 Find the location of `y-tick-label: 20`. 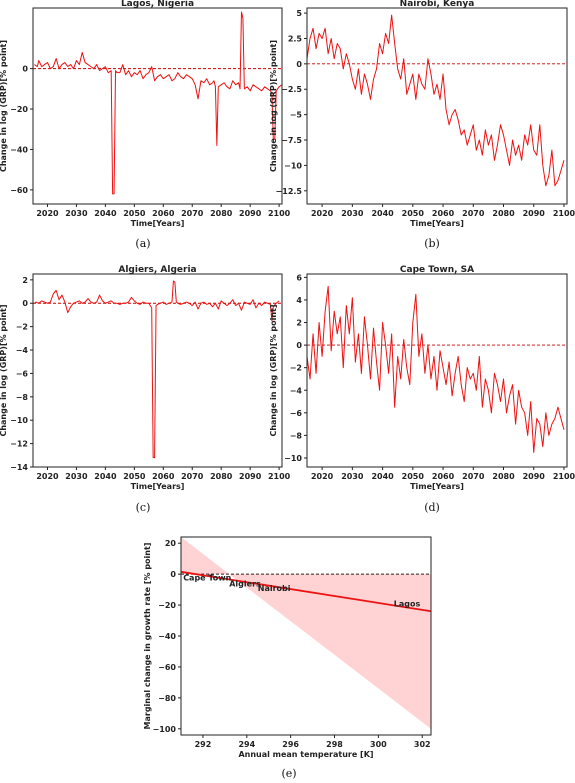

y-tick-label: 20 is located at coordinates (171, 543).